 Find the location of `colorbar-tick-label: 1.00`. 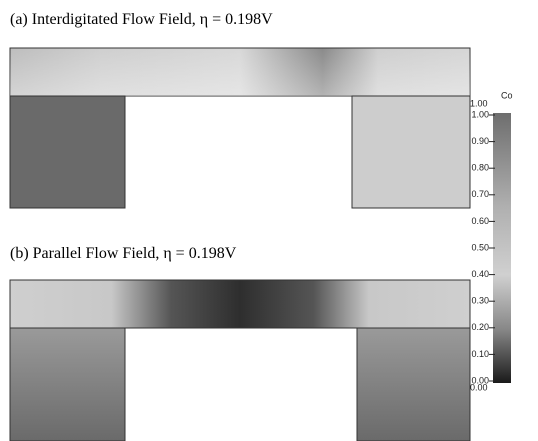

colorbar-tick-label: 1.00 is located at coordinates (480, 114).